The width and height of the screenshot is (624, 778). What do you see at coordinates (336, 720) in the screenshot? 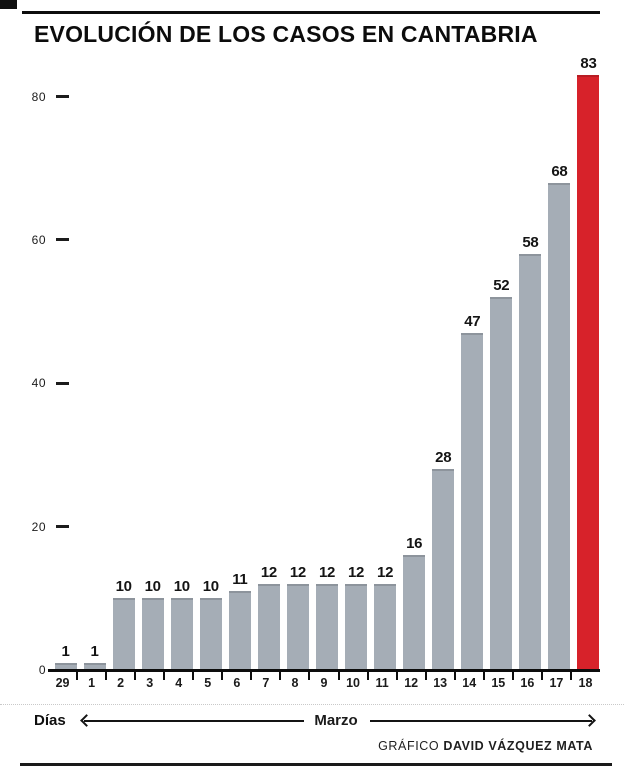
I see `month-label: Marzo` at bounding box center [336, 720].